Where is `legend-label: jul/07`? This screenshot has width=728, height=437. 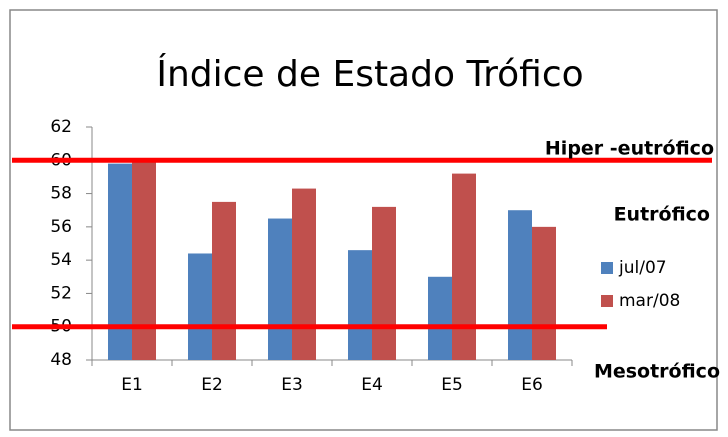 legend-label: jul/07 is located at coordinates (642, 268).